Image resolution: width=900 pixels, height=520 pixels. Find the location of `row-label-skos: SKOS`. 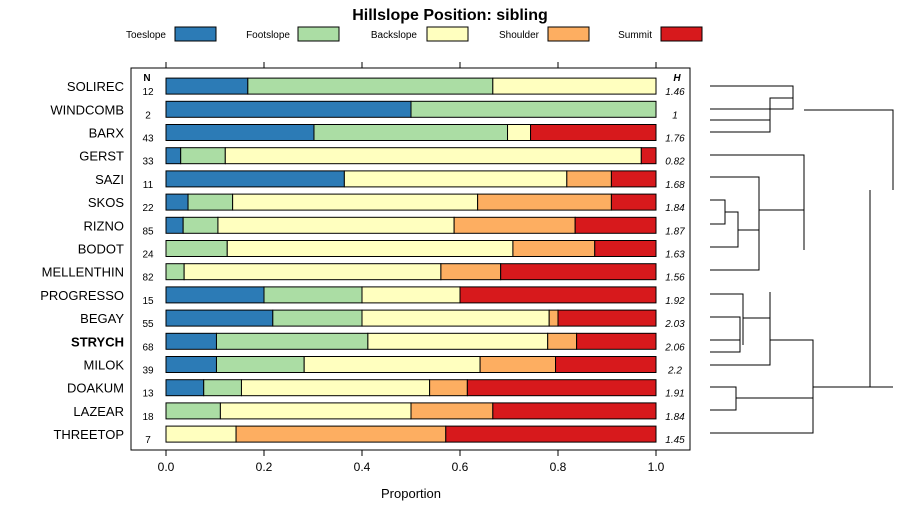

row-label-skos: SKOS is located at coordinates (106, 202).